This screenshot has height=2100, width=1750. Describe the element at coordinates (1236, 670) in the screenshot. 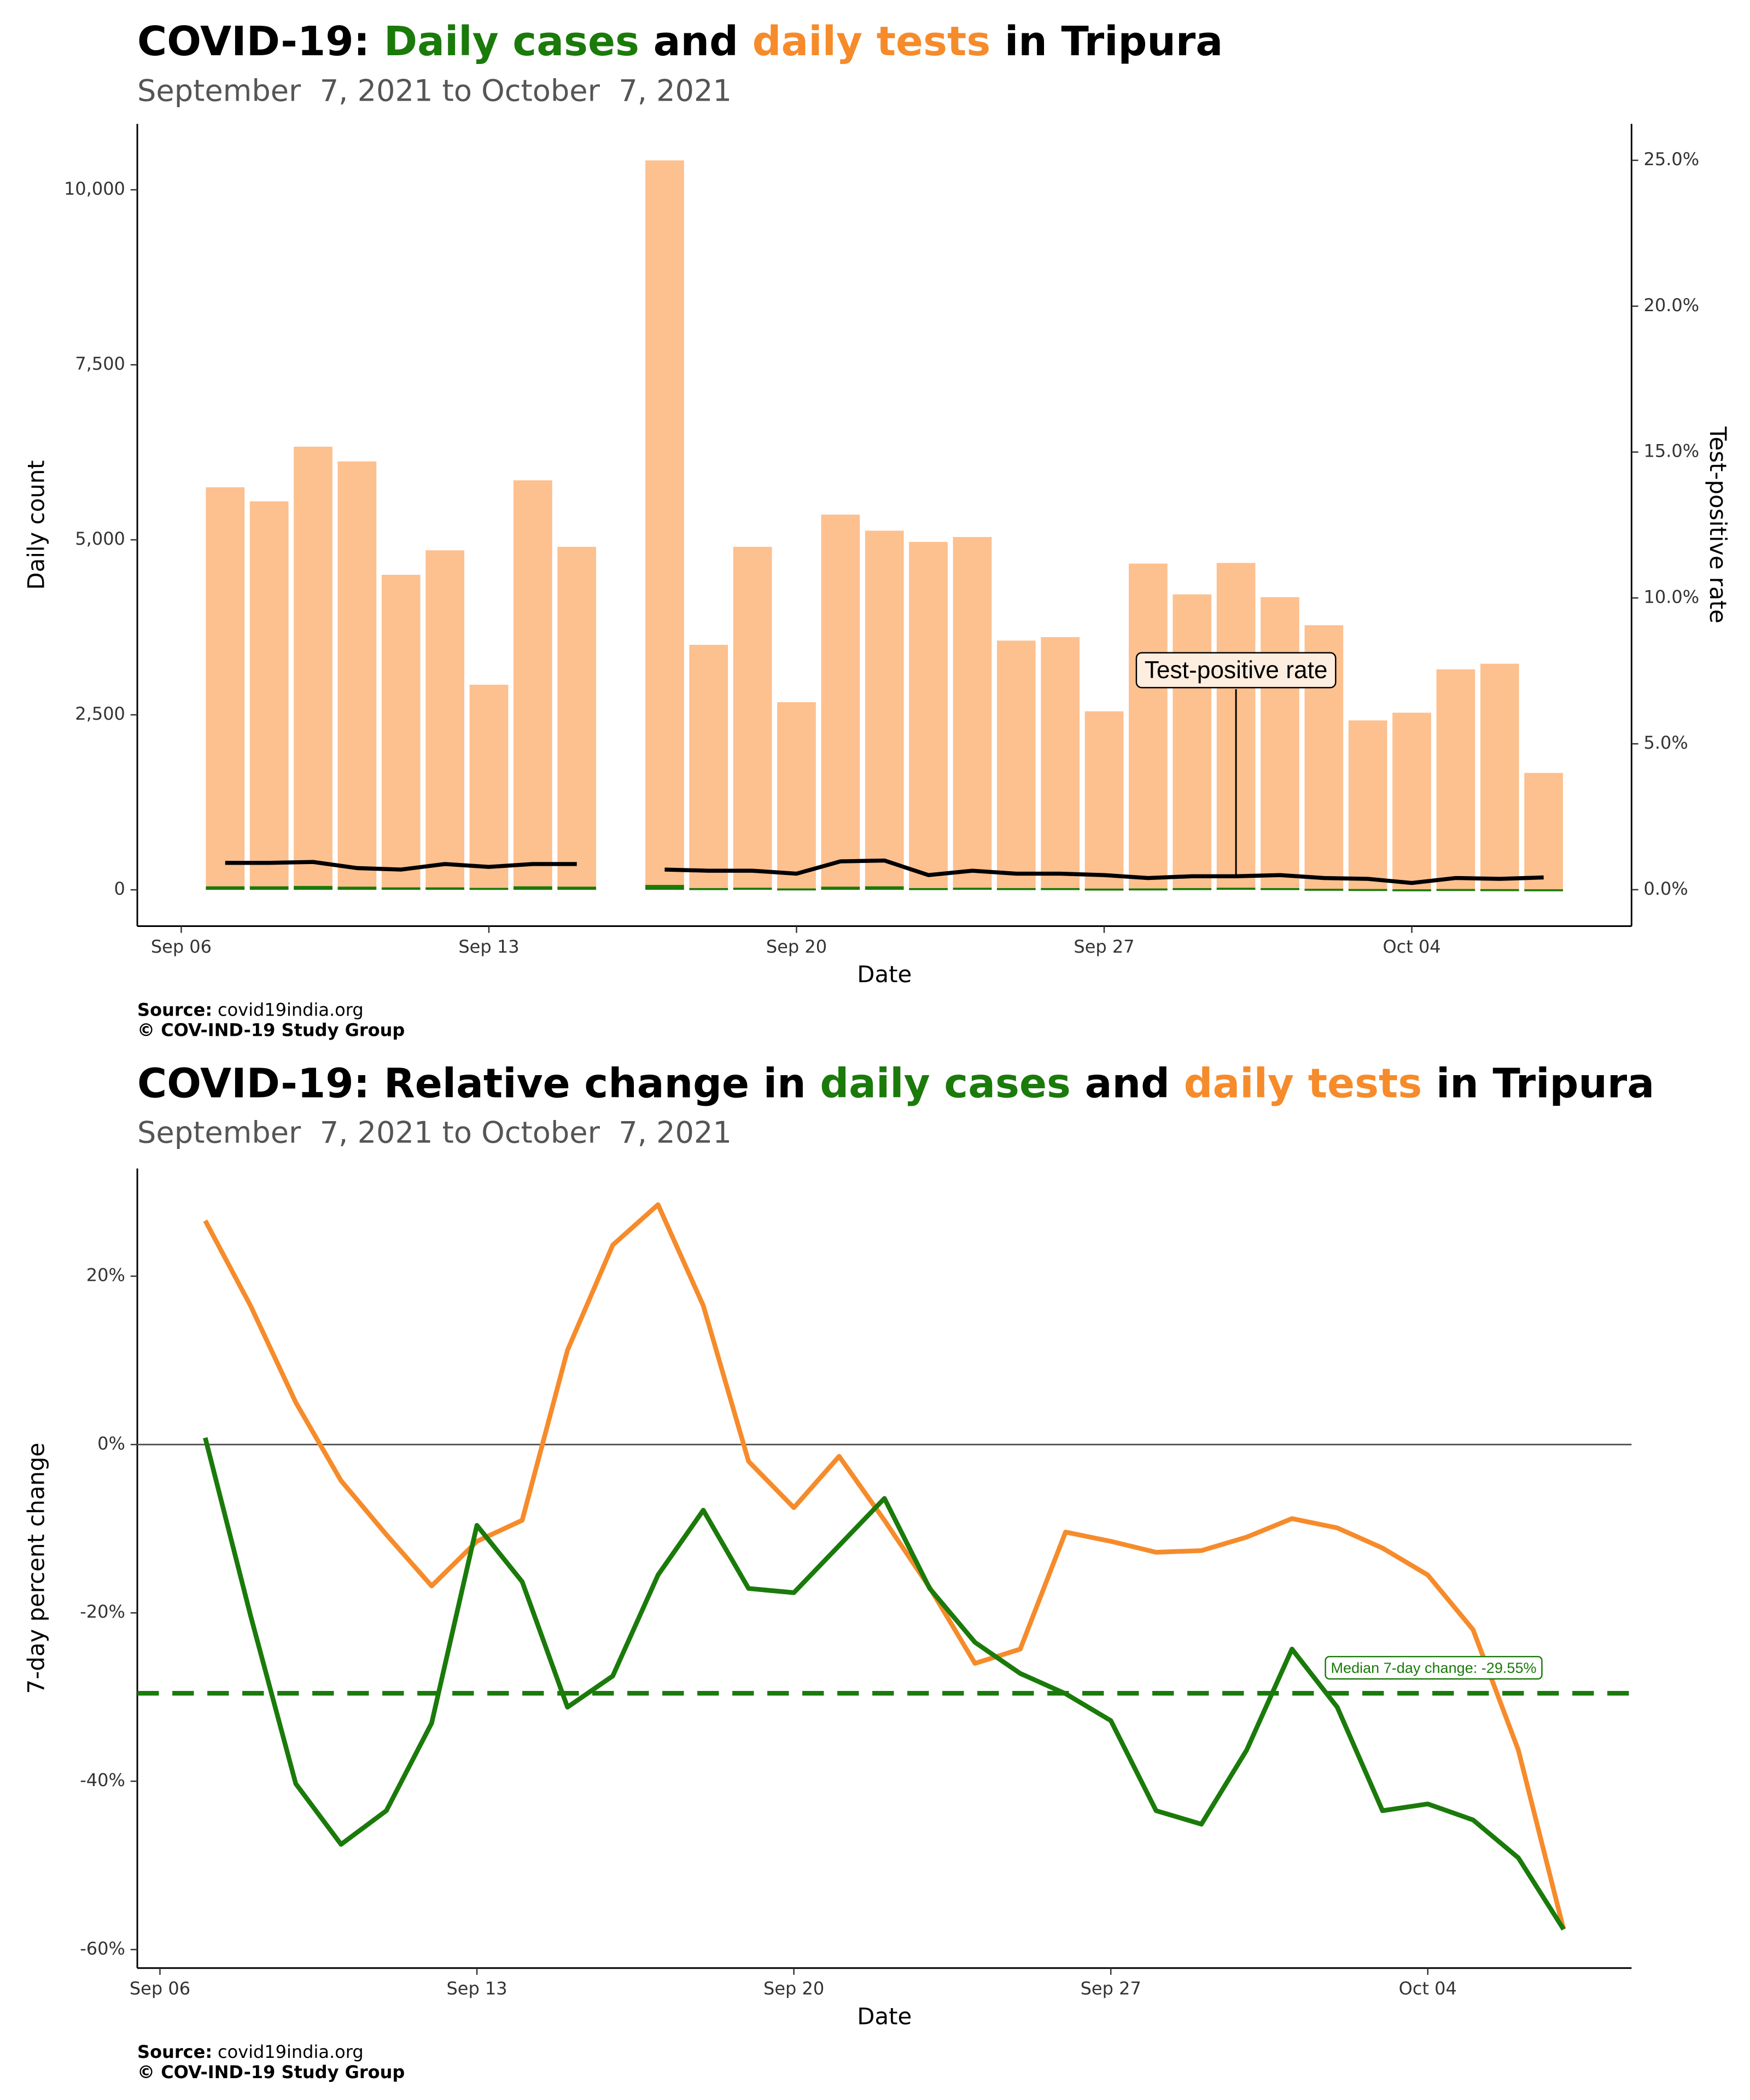

I see `annotation: Test-positive rate` at that location.